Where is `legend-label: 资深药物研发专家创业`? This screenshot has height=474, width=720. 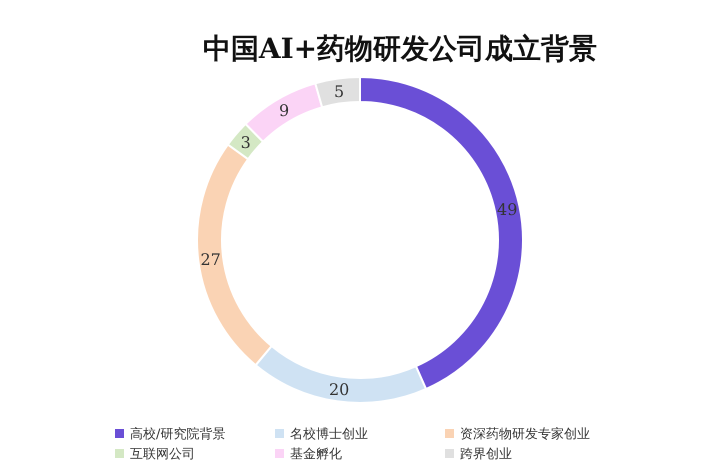
legend-label: 资深药物研发专家创业 is located at coordinates (525, 434).